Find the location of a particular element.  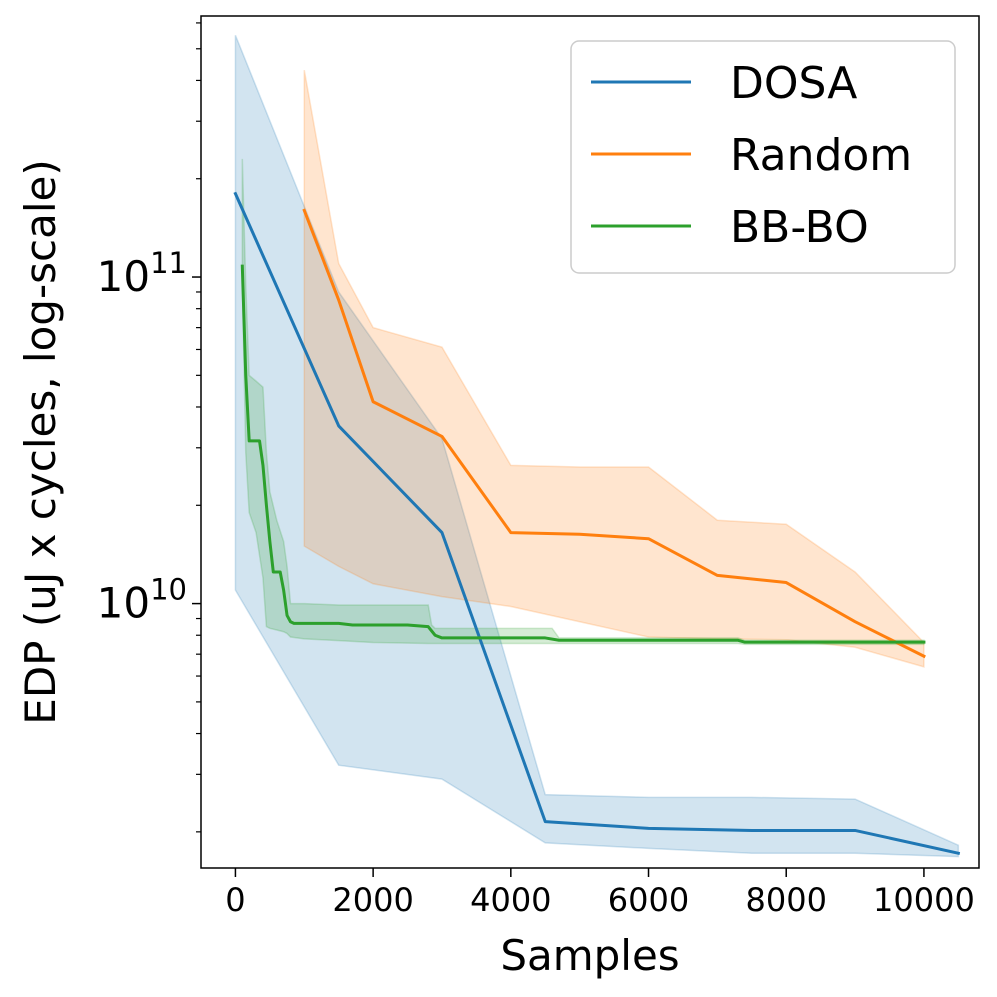

legend-label-bb-bo: BB-BO is located at coordinates (799, 227).